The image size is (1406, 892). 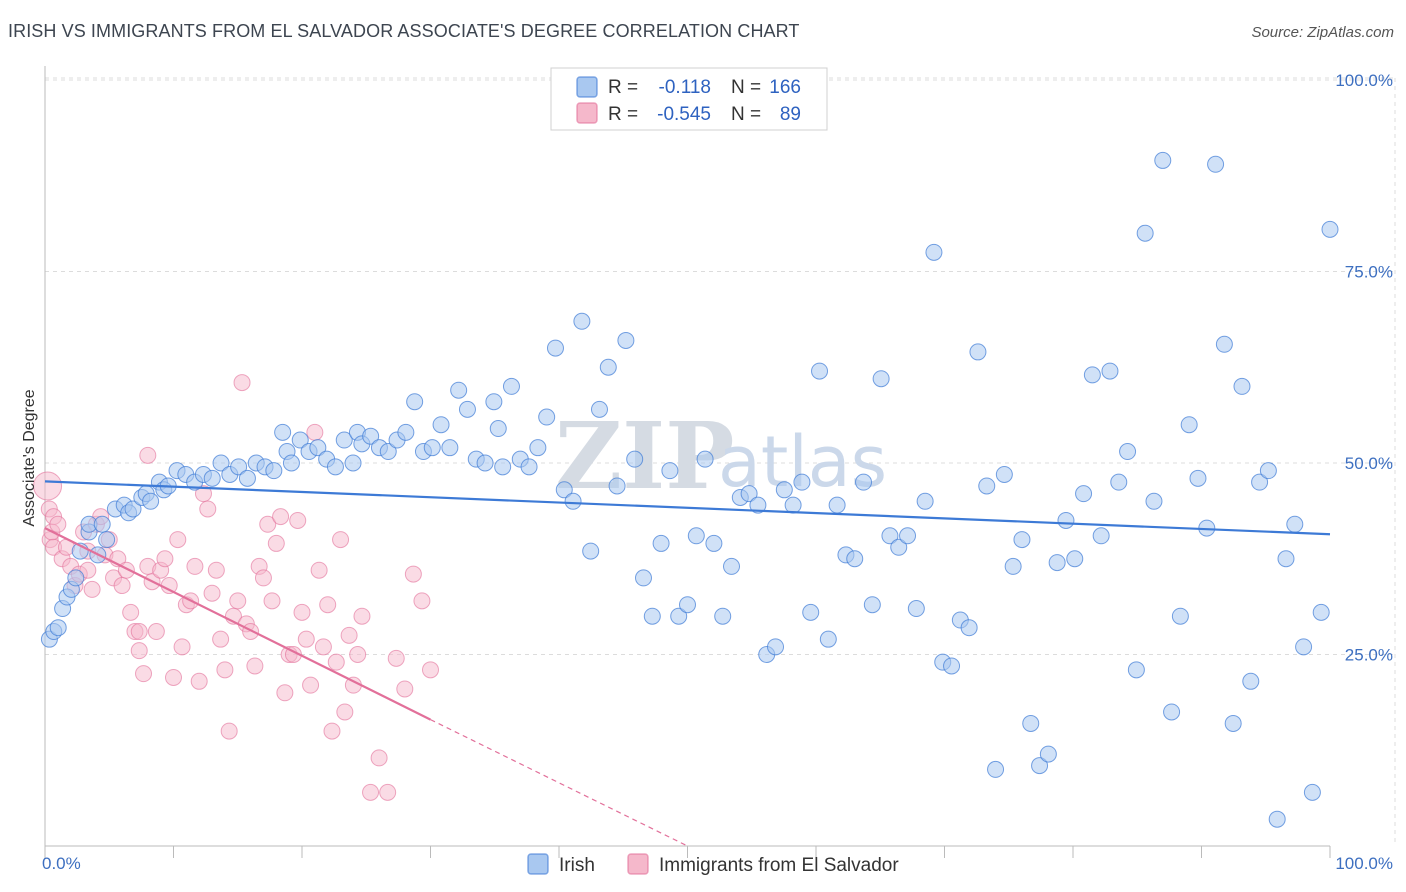 I want to click on y-tick-label: 100.0%, so click(x=1364, y=80).